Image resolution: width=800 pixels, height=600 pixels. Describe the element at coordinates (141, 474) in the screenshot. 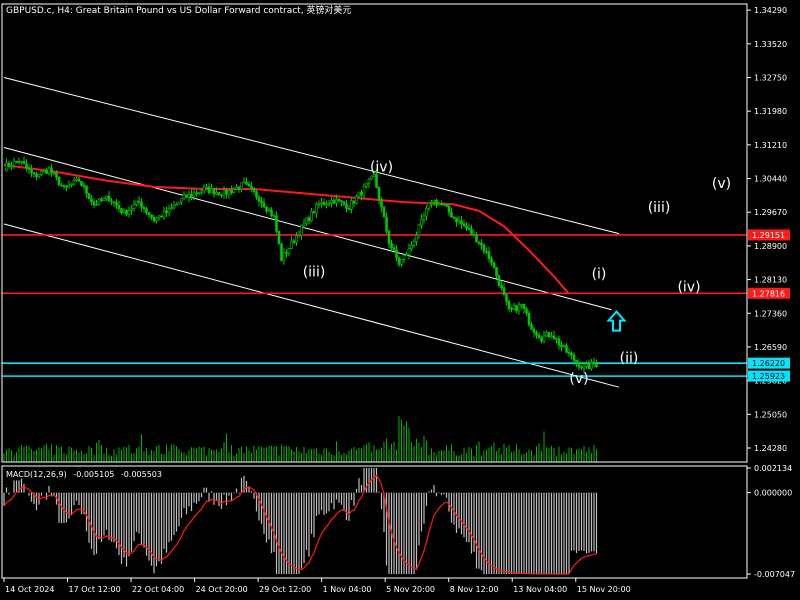

I see `macd-signal-value: -0.005503` at that location.